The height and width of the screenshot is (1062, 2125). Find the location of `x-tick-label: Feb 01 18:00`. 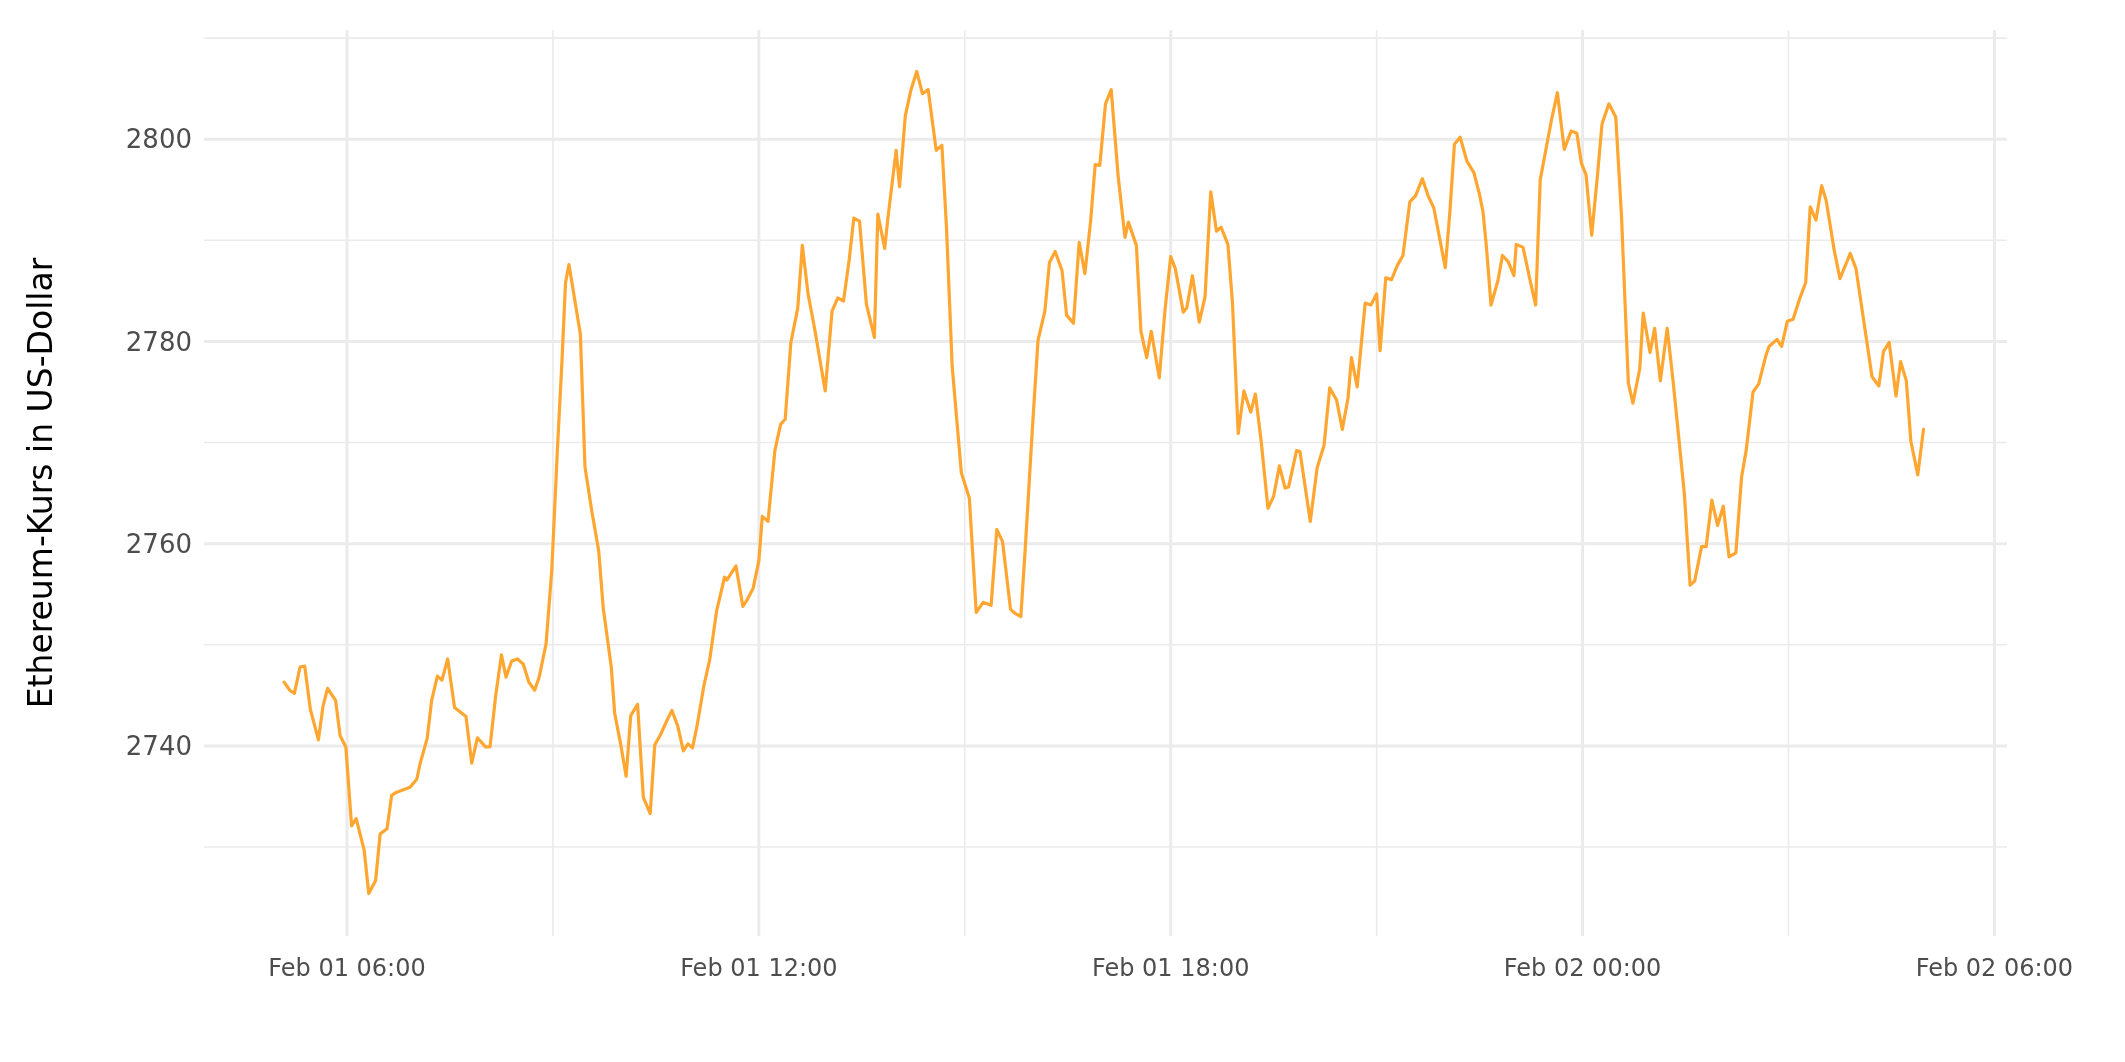

x-tick-label: Feb 01 18:00 is located at coordinates (1170, 968).